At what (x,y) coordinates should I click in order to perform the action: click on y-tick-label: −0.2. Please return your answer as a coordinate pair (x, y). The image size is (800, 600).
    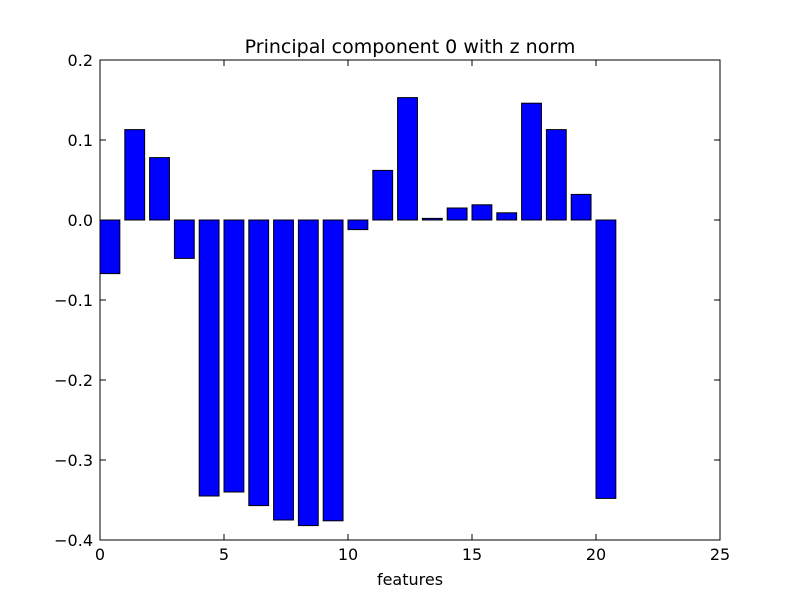
    Looking at the image, I should click on (73, 380).